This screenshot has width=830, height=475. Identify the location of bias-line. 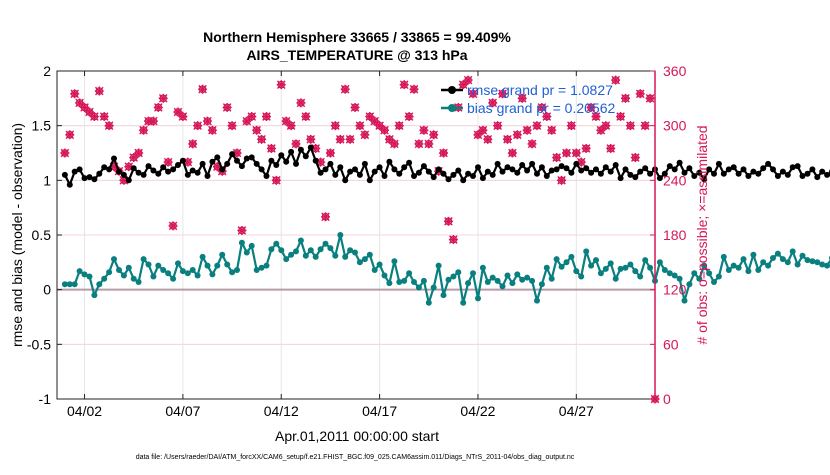
(447, 268).